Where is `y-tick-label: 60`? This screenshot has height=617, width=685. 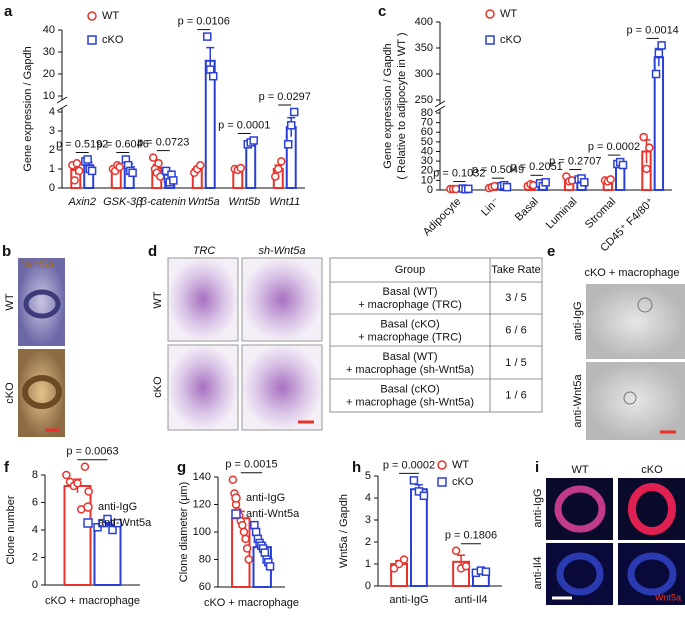
y-tick-label: 60 is located at coordinates (427, 132).